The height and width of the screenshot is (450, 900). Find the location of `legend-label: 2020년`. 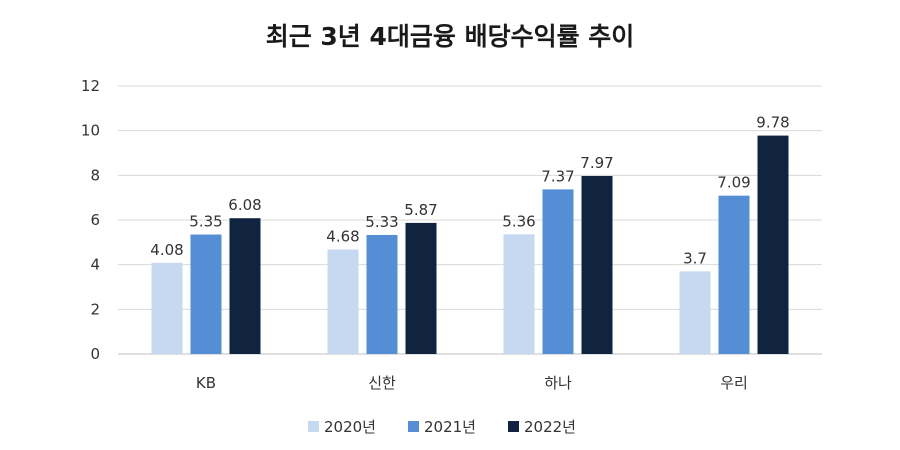

legend-label: 2020년 is located at coordinates (350, 427).